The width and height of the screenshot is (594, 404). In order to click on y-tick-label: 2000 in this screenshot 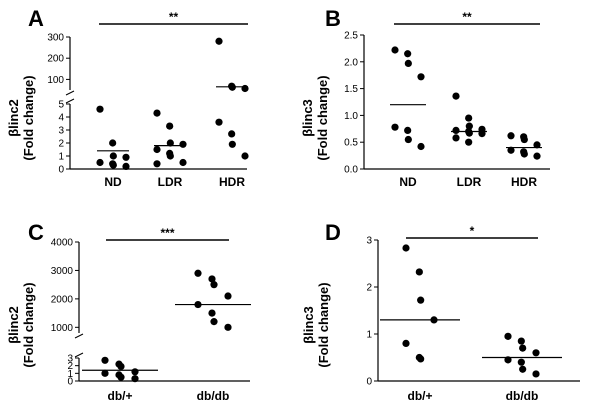, I will do `click(62, 299)`.